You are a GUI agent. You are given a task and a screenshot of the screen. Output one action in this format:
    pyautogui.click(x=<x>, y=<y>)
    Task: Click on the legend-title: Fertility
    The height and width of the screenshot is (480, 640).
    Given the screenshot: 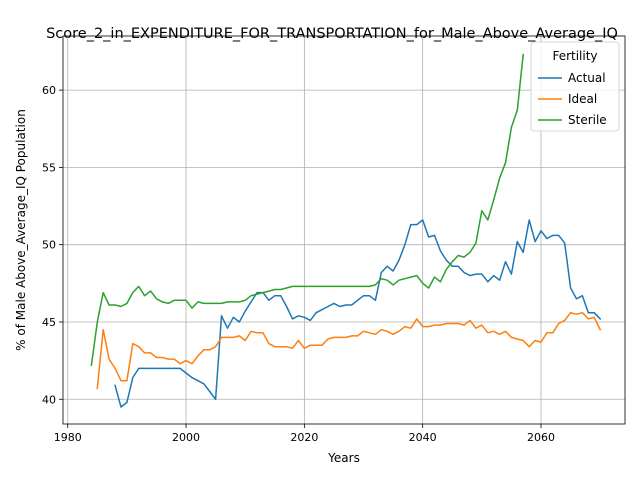 What is the action you would take?
    pyautogui.click(x=574, y=56)
    